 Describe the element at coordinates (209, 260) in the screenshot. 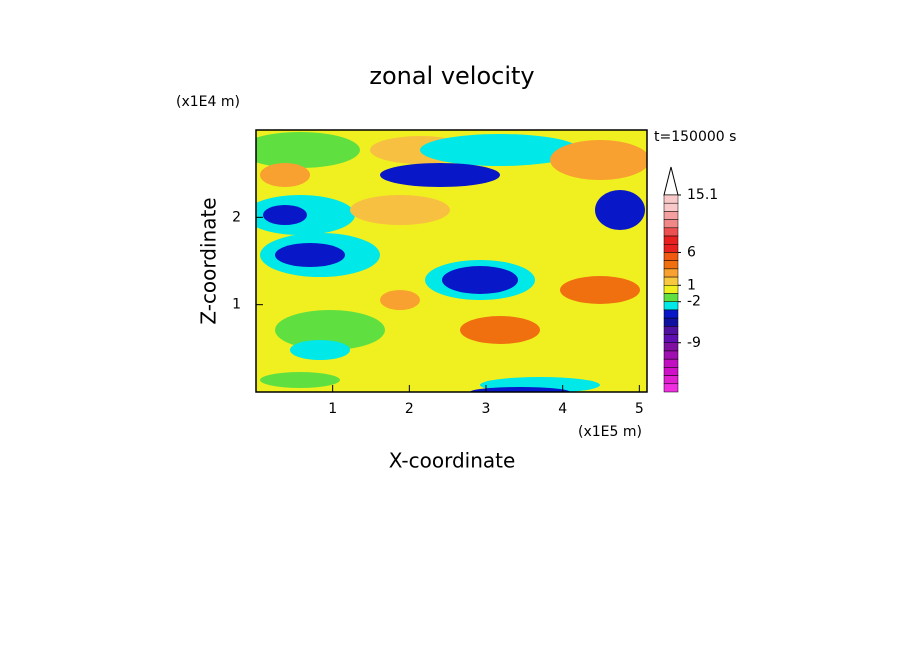

I see `y-axis-label: Z-coordinate` at that location.